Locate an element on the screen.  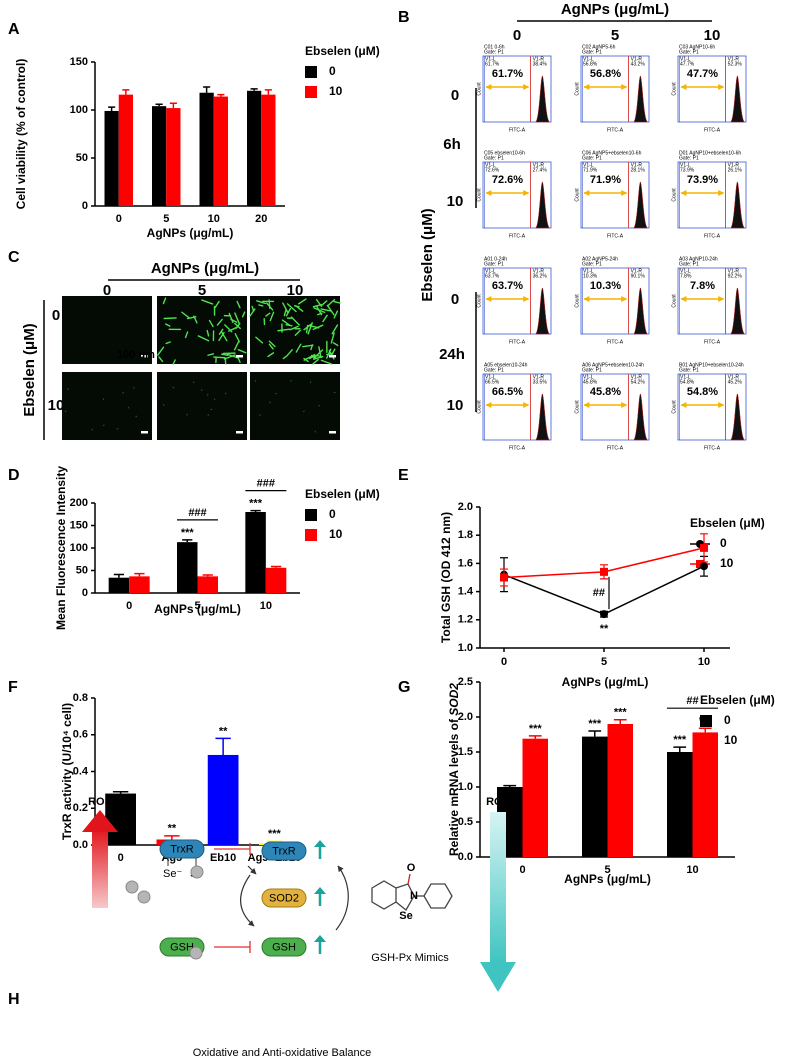
sample-name: A02 AgNP5-24h is located at coordinates (600, 259).